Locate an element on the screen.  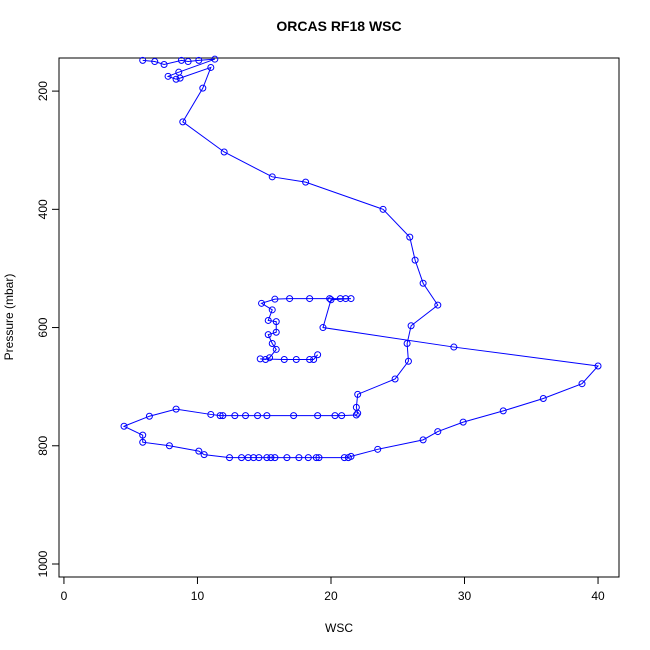
y-tick-label: 1000 is located at coordinates (43, 563).